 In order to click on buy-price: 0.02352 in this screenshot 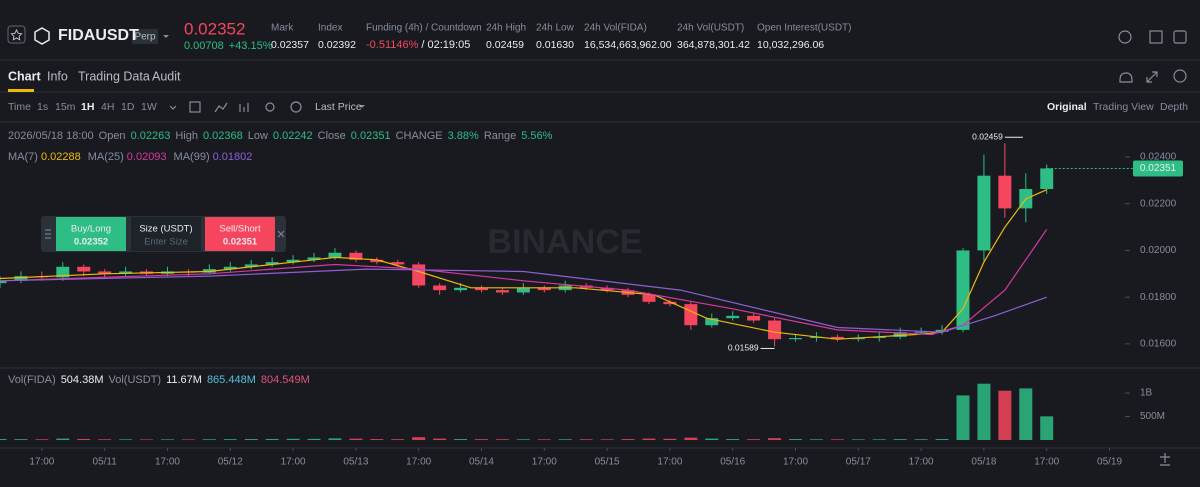, I will do `click(91, 242)`.